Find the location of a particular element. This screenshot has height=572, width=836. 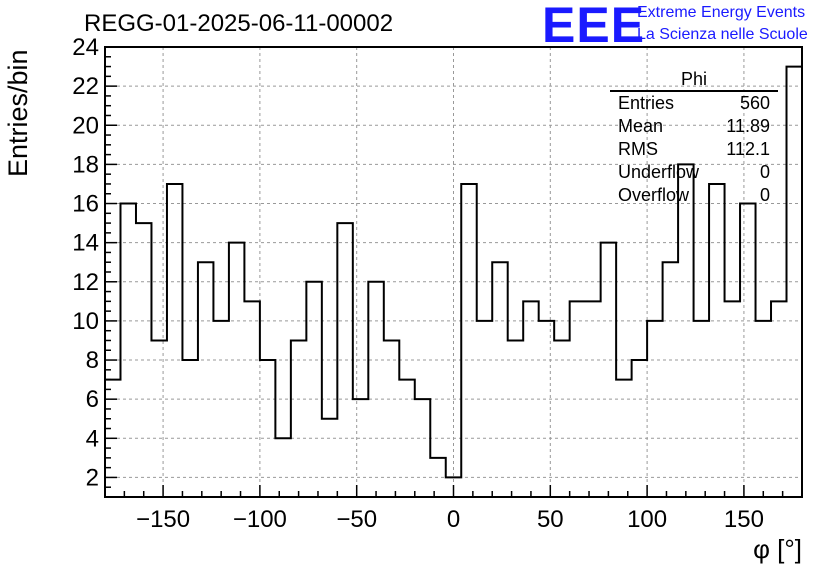

y-tick-label: 10 is located at coordinates (85, 321).